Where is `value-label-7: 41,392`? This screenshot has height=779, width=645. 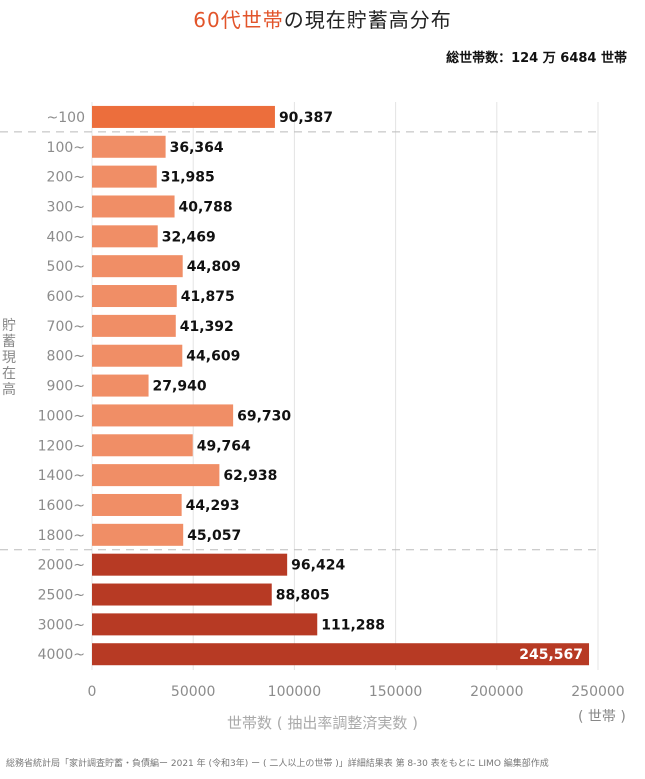 value-label-7: 41,392 is located at coordinates (207, 327).